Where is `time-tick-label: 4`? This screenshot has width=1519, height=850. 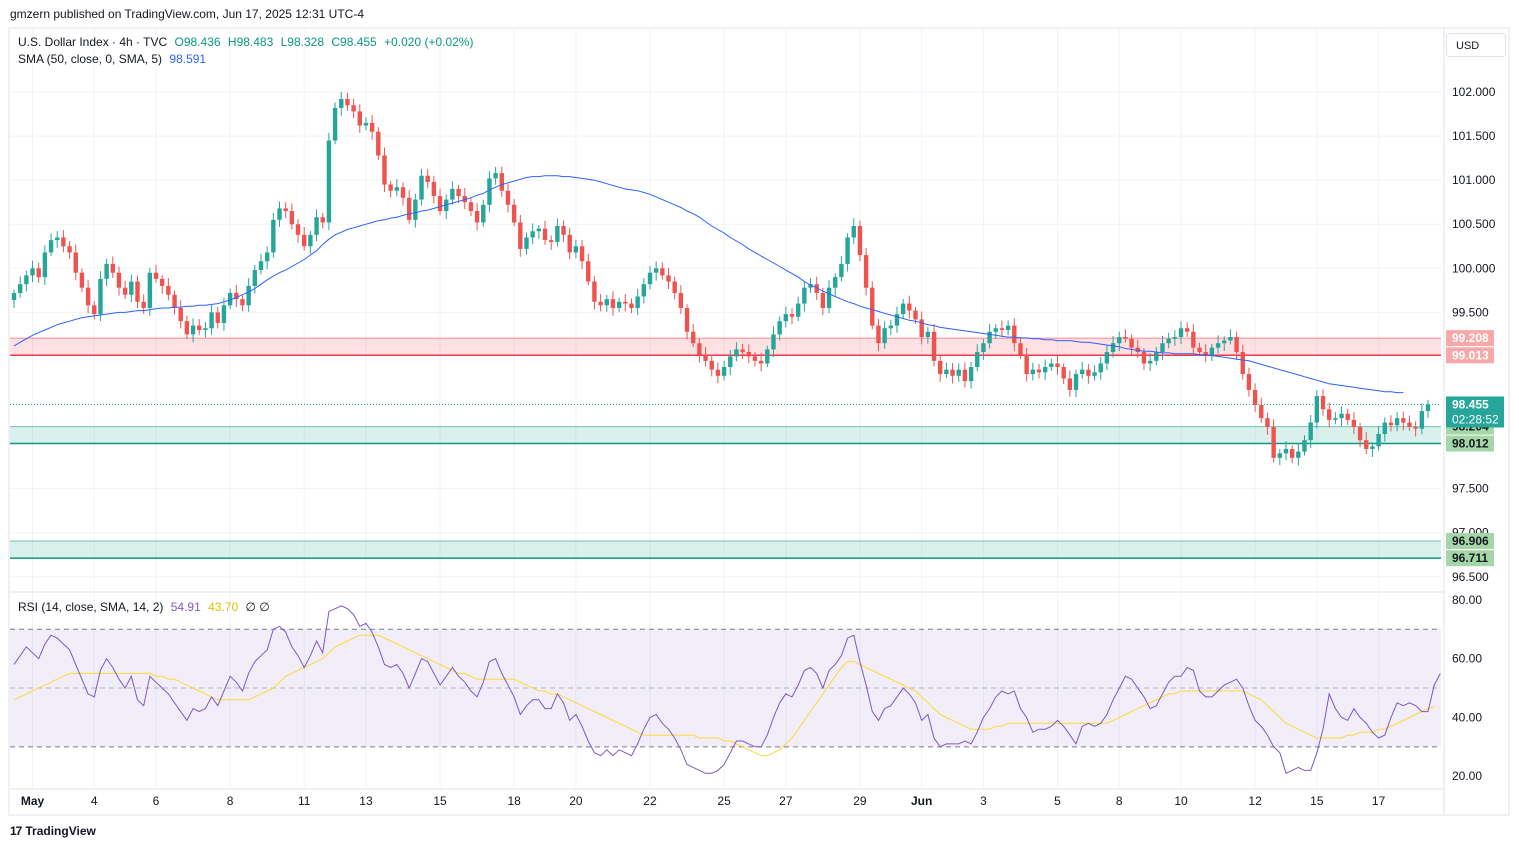
time-tick-label: 4 is located at coordinates (94, 801).